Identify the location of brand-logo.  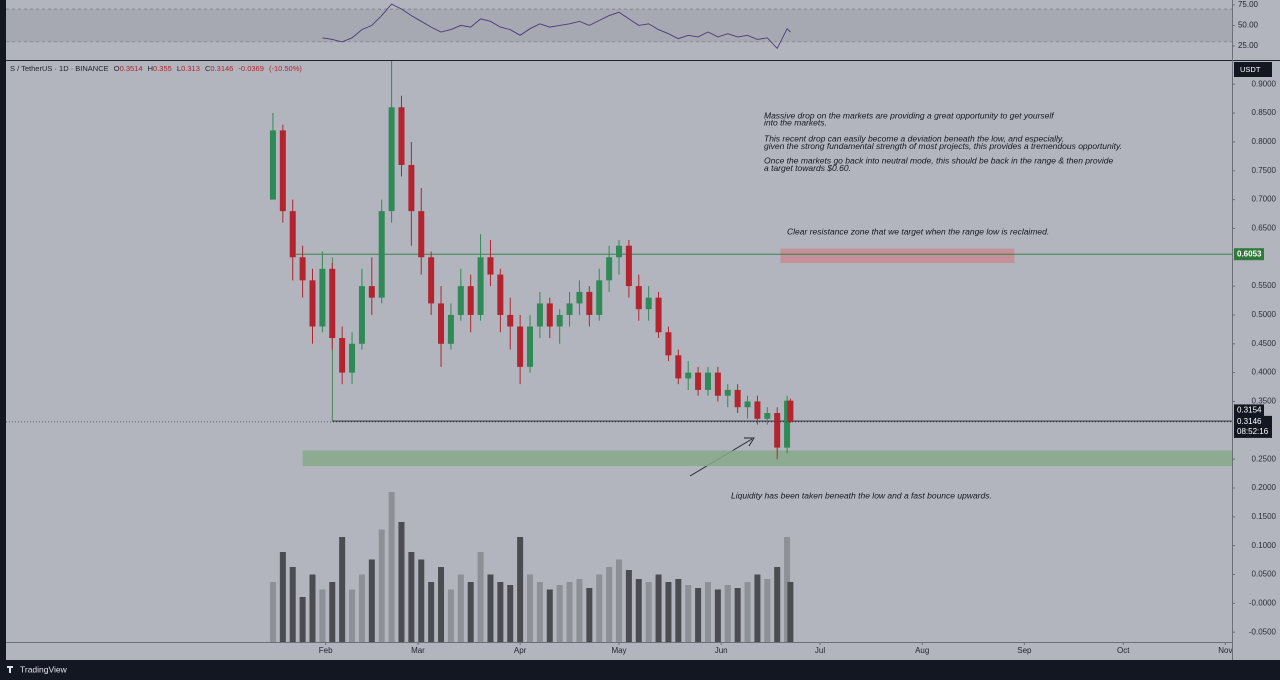
(10, 669).